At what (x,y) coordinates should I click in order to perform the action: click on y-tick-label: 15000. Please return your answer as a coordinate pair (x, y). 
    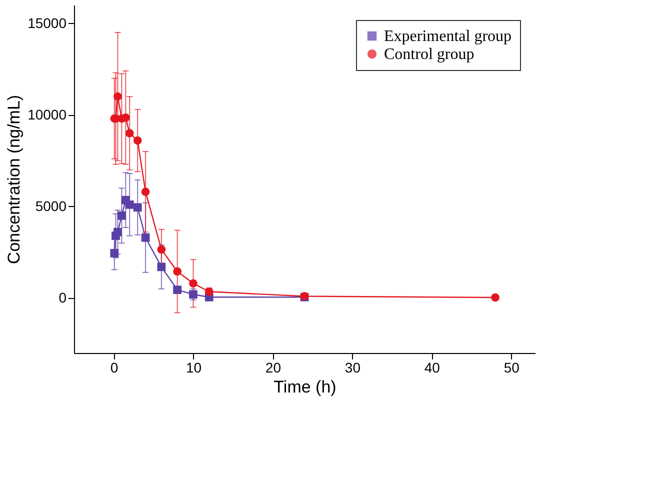
    Looking at the image, I should click on (47, 22).